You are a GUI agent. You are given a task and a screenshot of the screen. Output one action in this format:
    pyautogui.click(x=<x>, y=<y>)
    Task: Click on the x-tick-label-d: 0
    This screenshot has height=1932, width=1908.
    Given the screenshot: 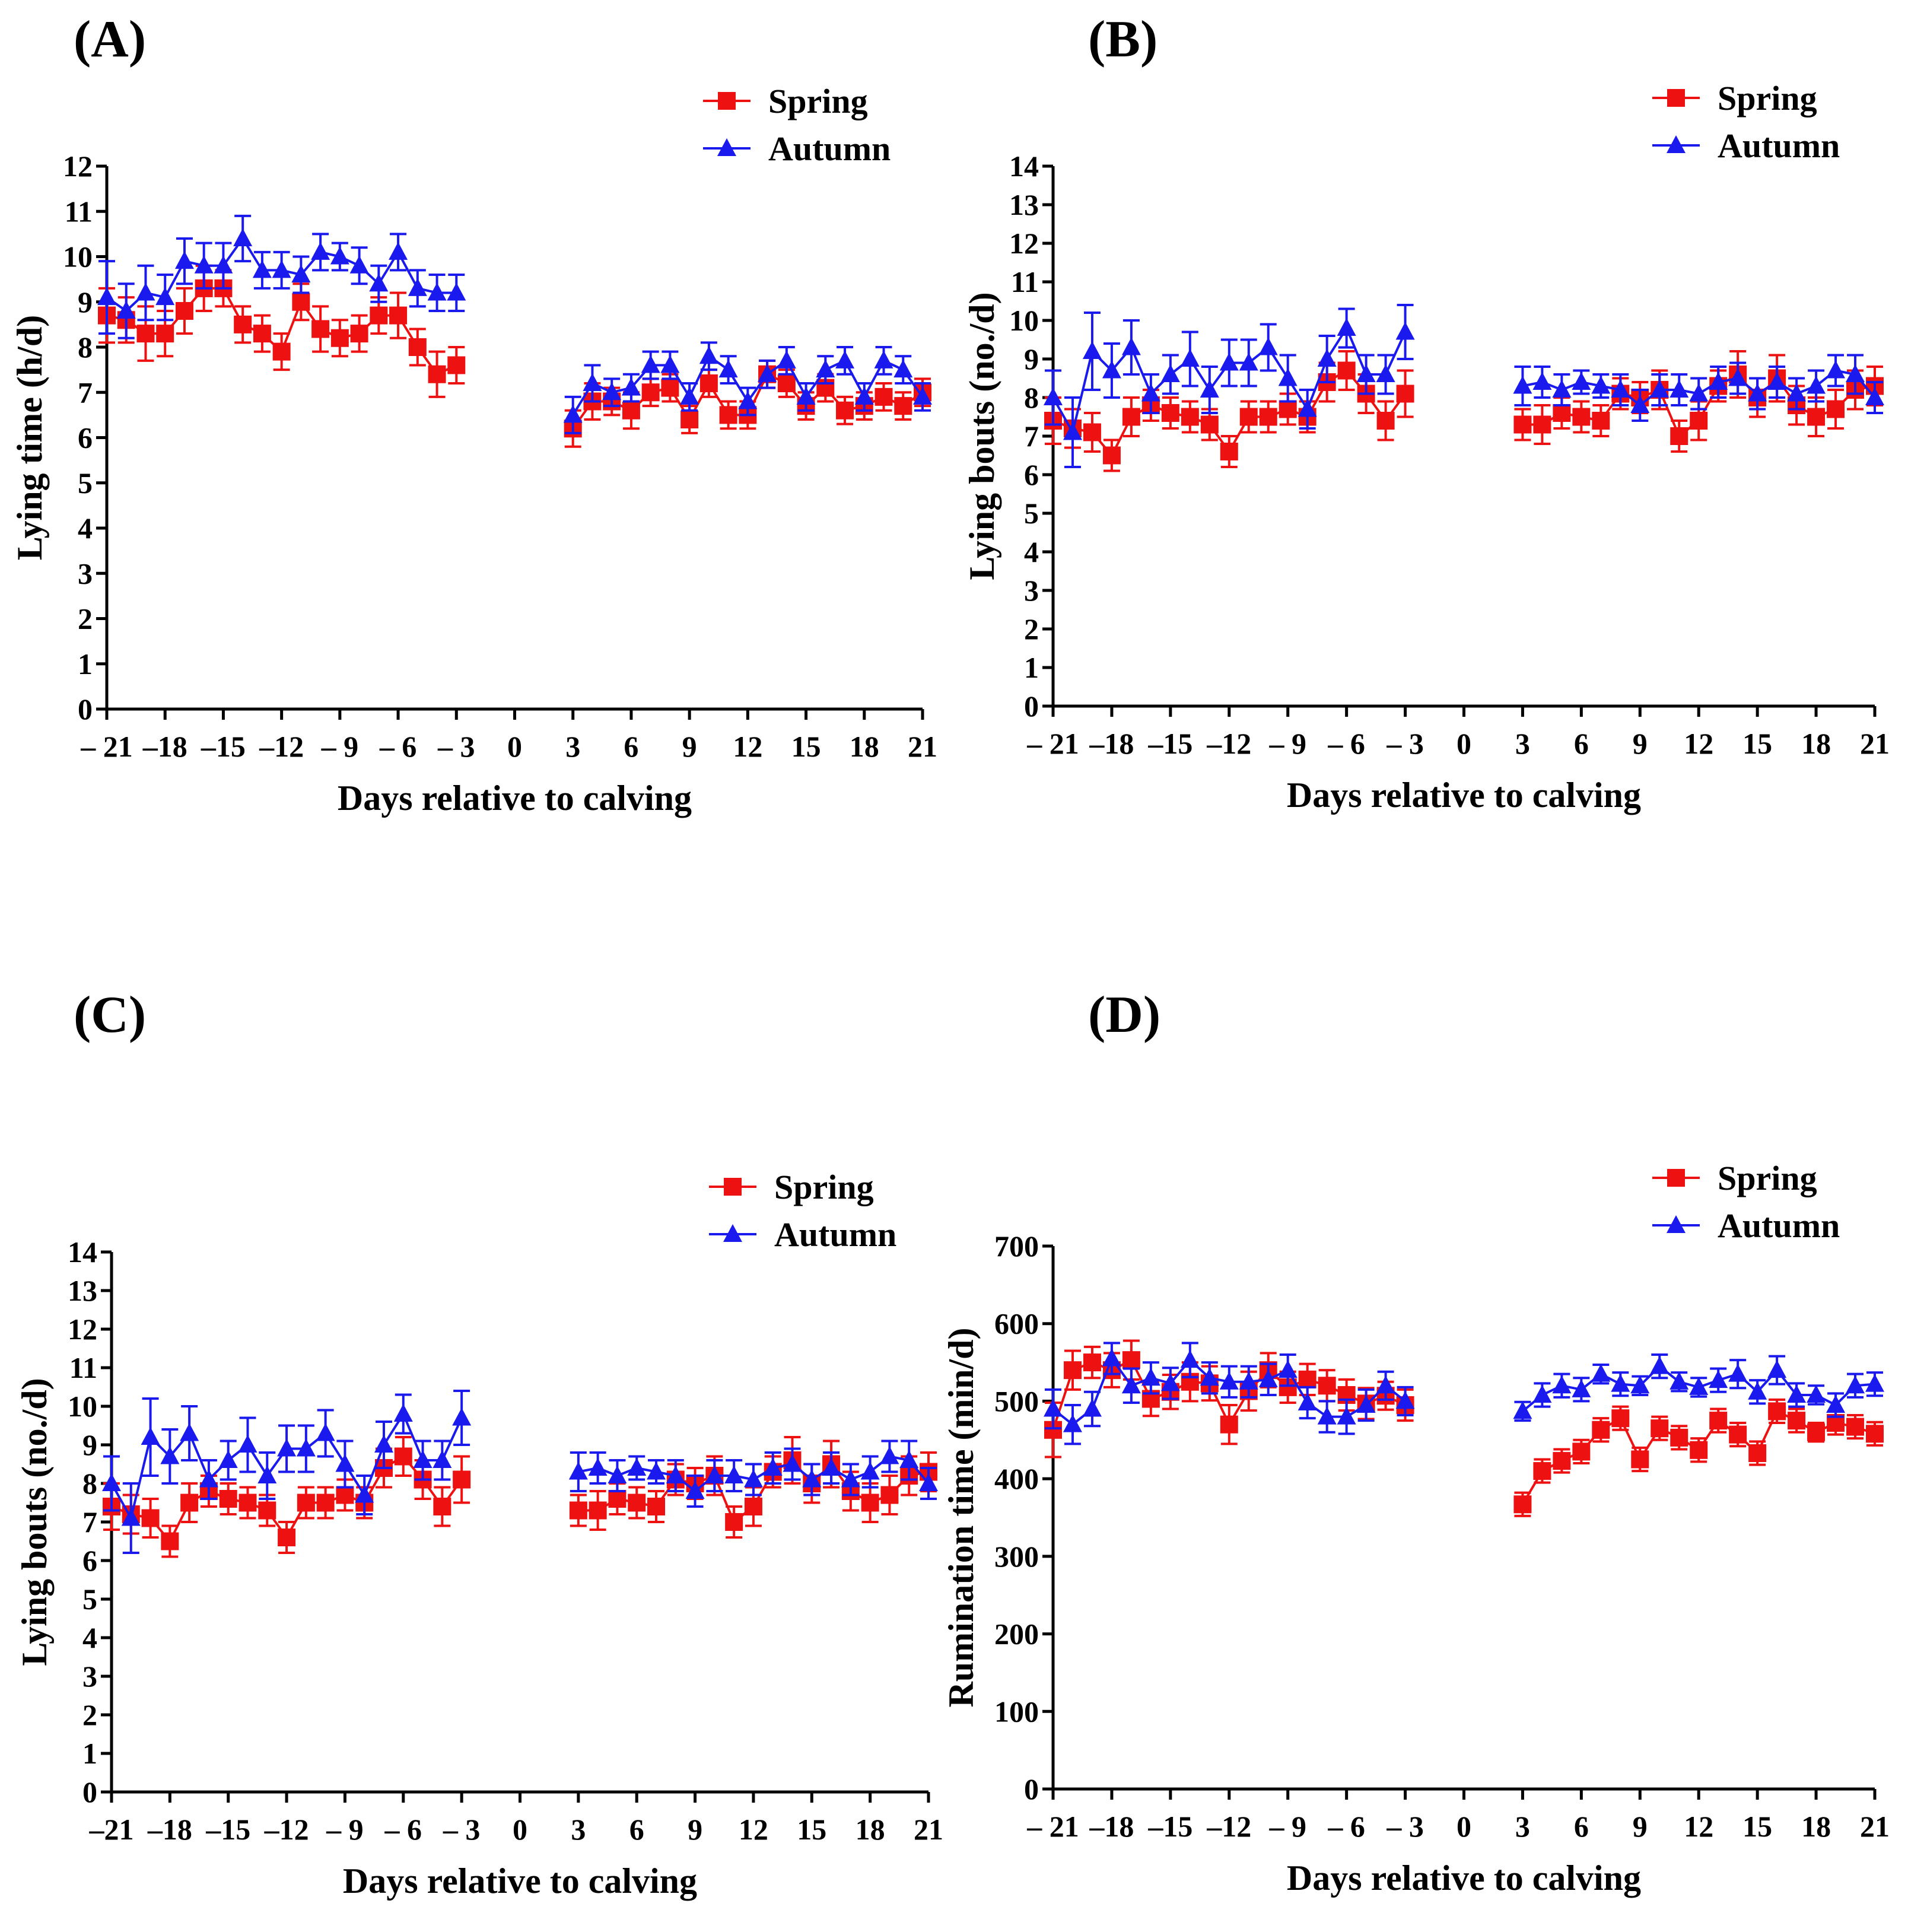 What is the action you would take?
    pyautogui.click(x=1464, y=1826)
    